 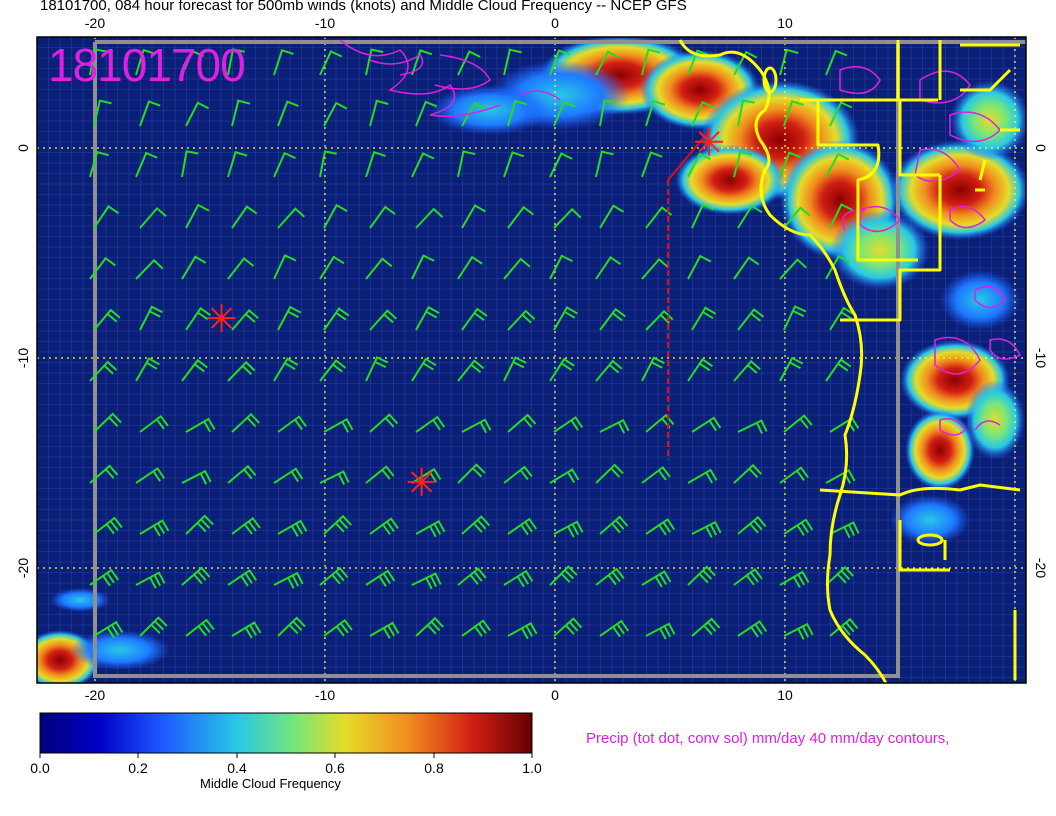 What do you see at coordinates (237, 768) in the screenshot?
I see `colorbar-tick: 0.4` at bounding box center [237, 768].